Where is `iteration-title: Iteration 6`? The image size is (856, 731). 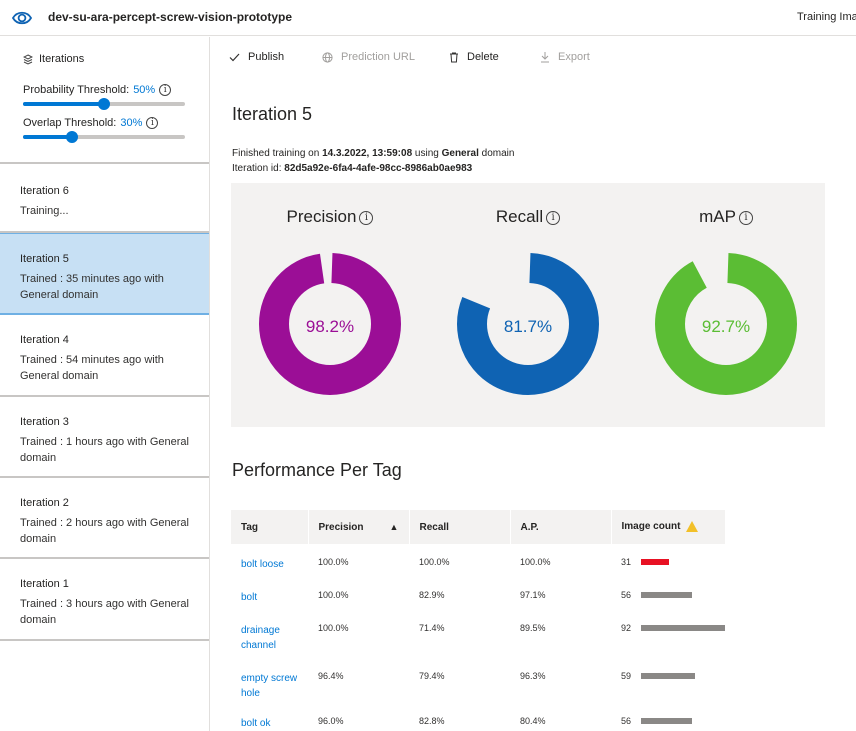
iteration-title: Iteration 6 is located at coordinates (44, 191).